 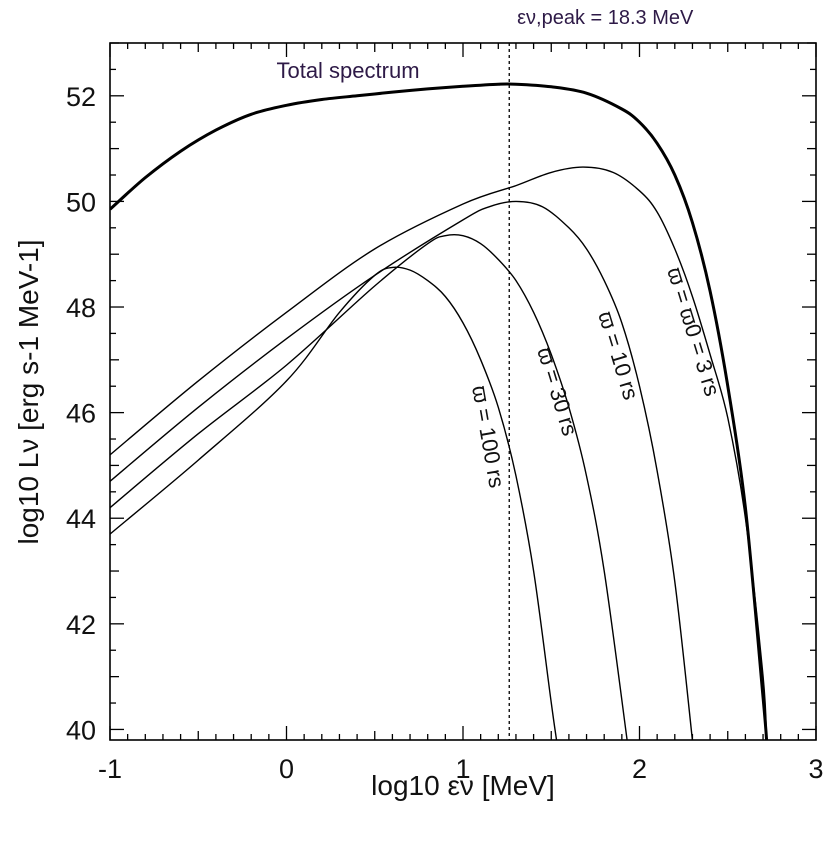 What do you see at coordinates (693, 331) in the screenshot?
I see `curve-label-3rs: ϖ = ϖ0 = 3 rs` at bounding box center [693, 331].